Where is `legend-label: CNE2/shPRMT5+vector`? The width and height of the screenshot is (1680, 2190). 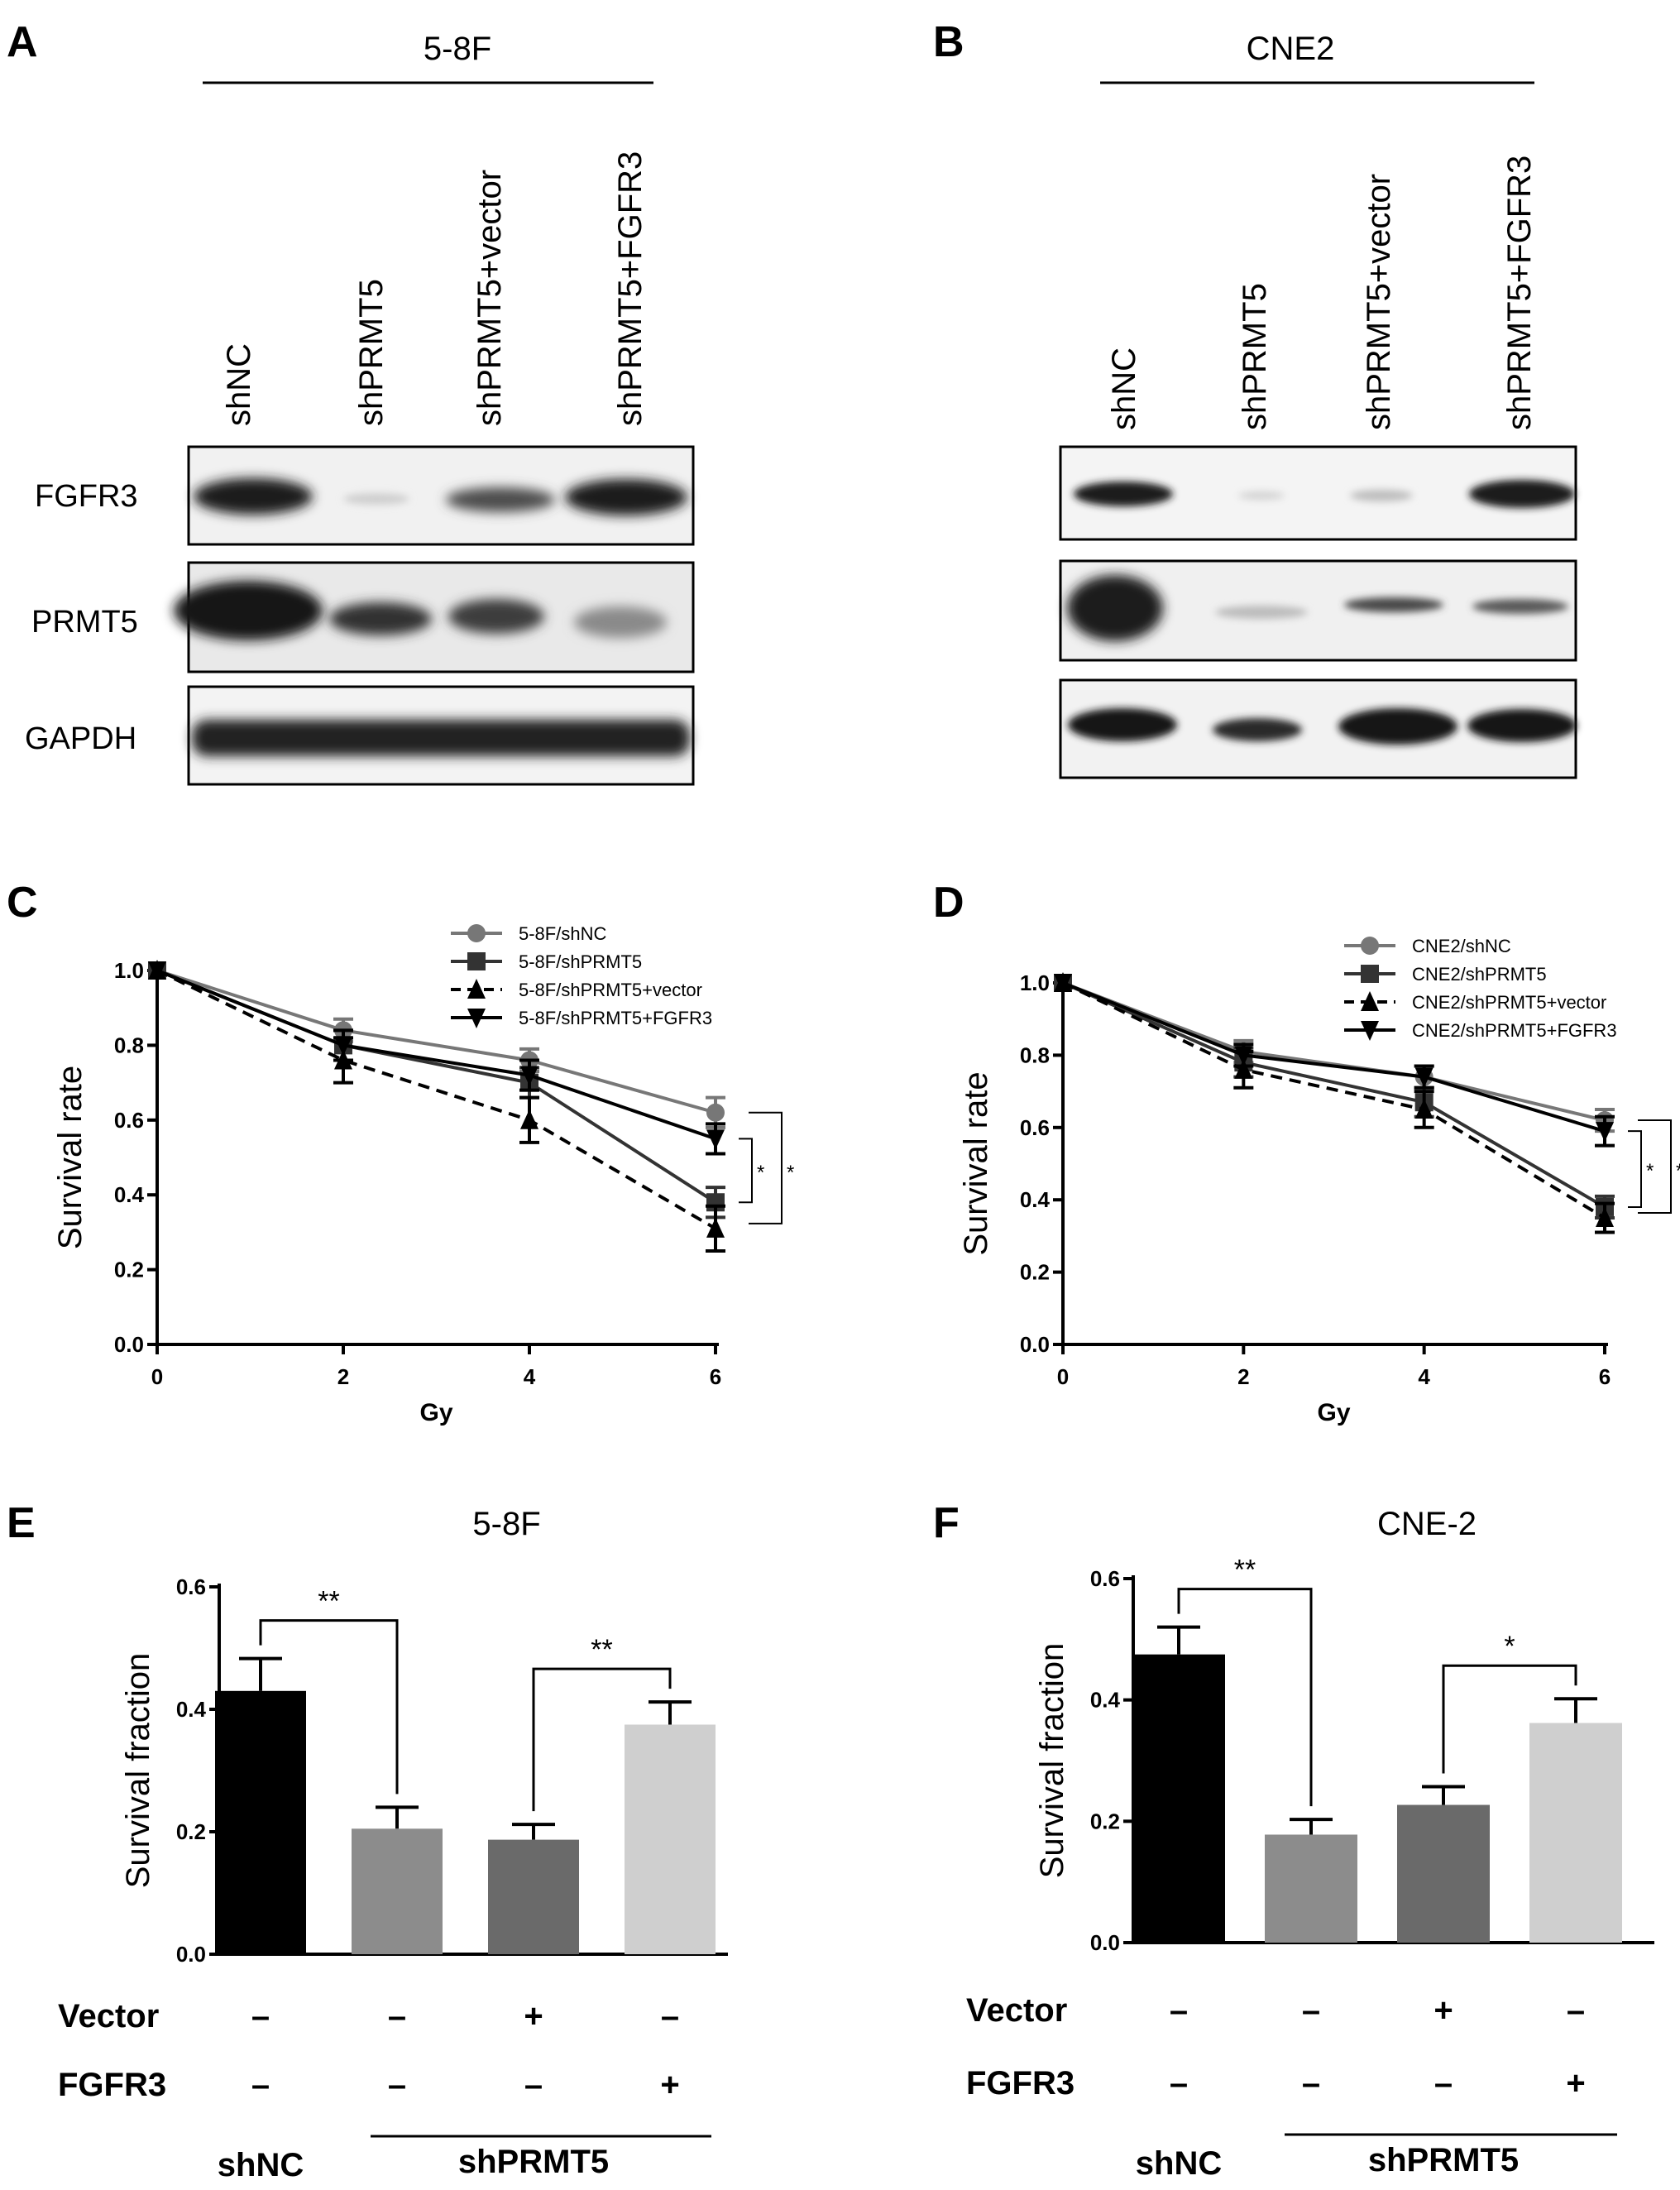
legend-label: CNE2/shPRMT5+vector is located at coordinates (1509, 1002).